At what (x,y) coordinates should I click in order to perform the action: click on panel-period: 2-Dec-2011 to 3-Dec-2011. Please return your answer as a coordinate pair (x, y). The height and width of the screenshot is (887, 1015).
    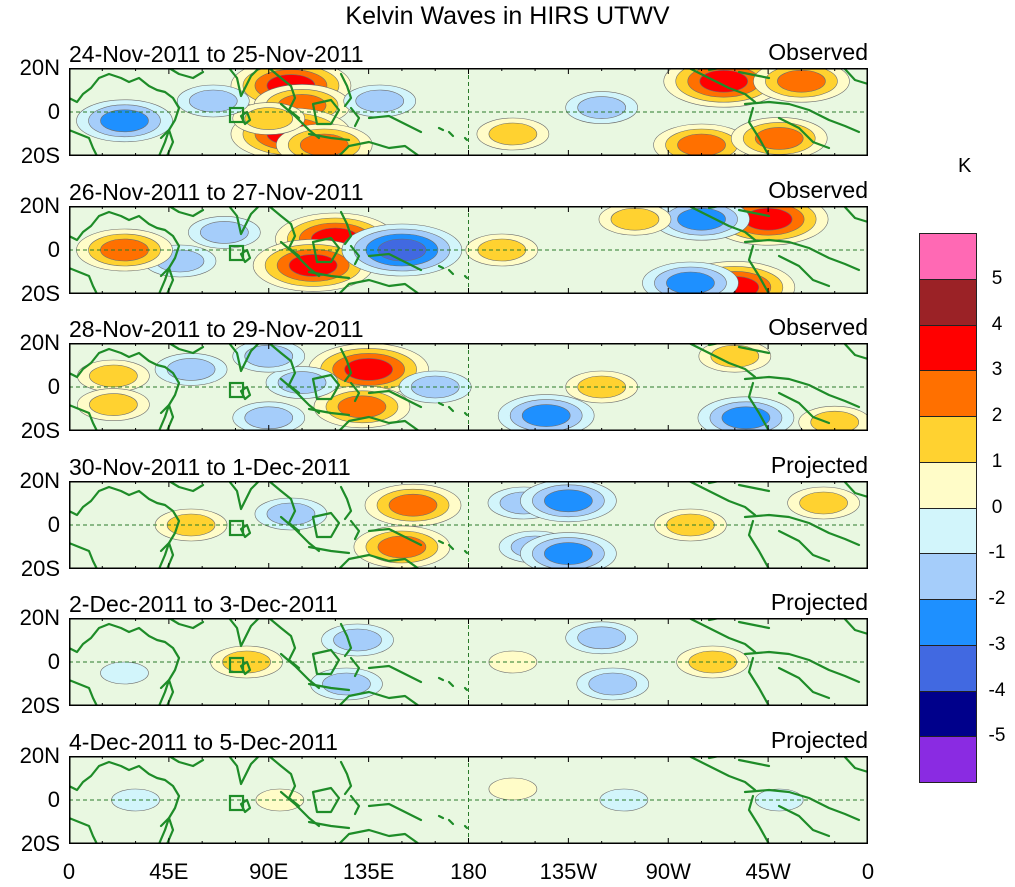
    Looking at the image, I should click on (203, 604).